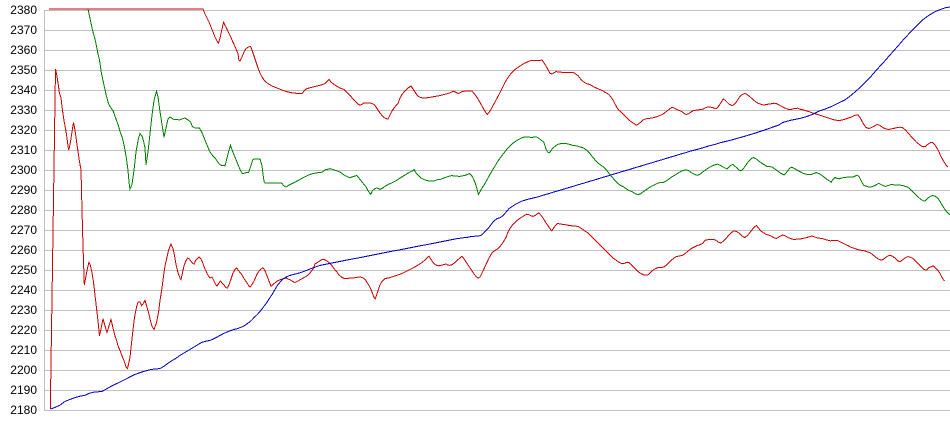 The image size is (950, 435). What do you see at coordinates (23, 210) in the screenshot?
I see `svg-text: 2280` at bounding box center [23, 210].